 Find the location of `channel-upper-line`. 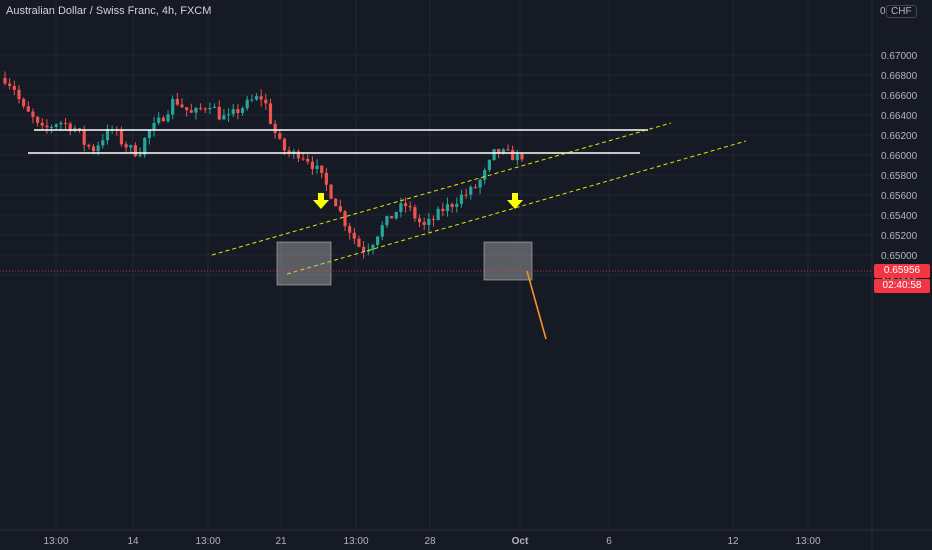

channel-upper-line is located at coordinates (441, 189).